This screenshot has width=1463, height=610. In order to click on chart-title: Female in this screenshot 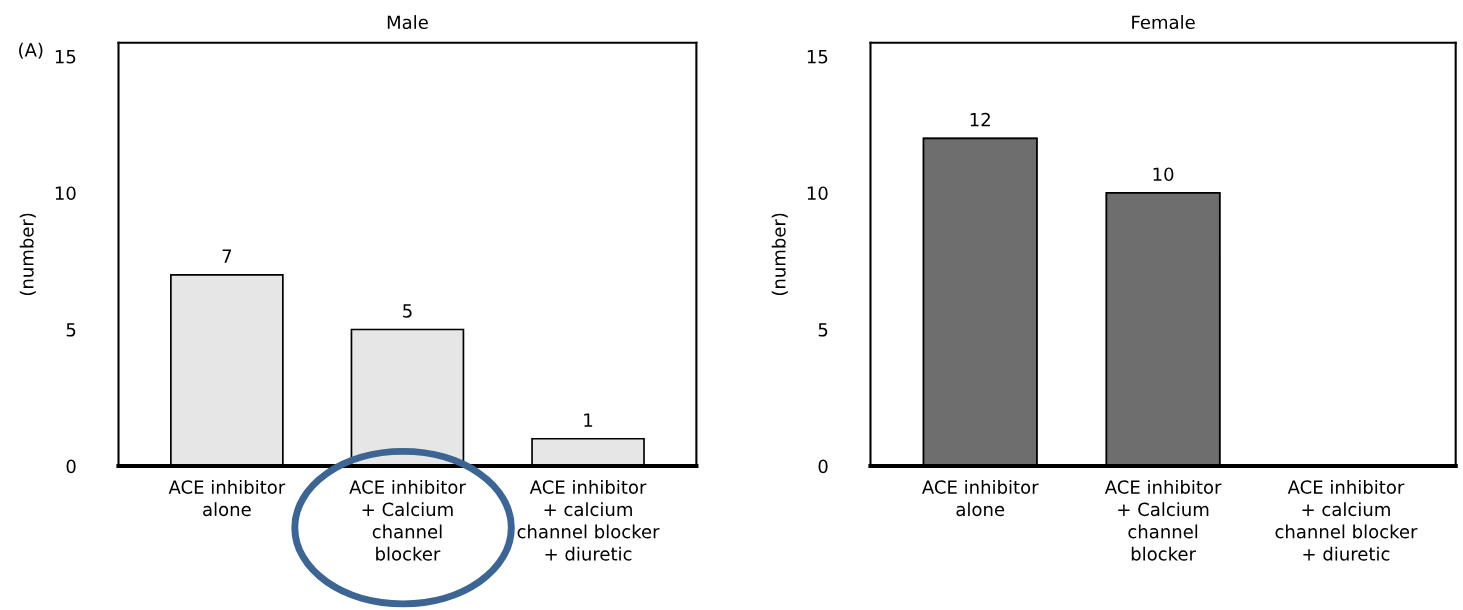, I will do `click(1163, 22)`.